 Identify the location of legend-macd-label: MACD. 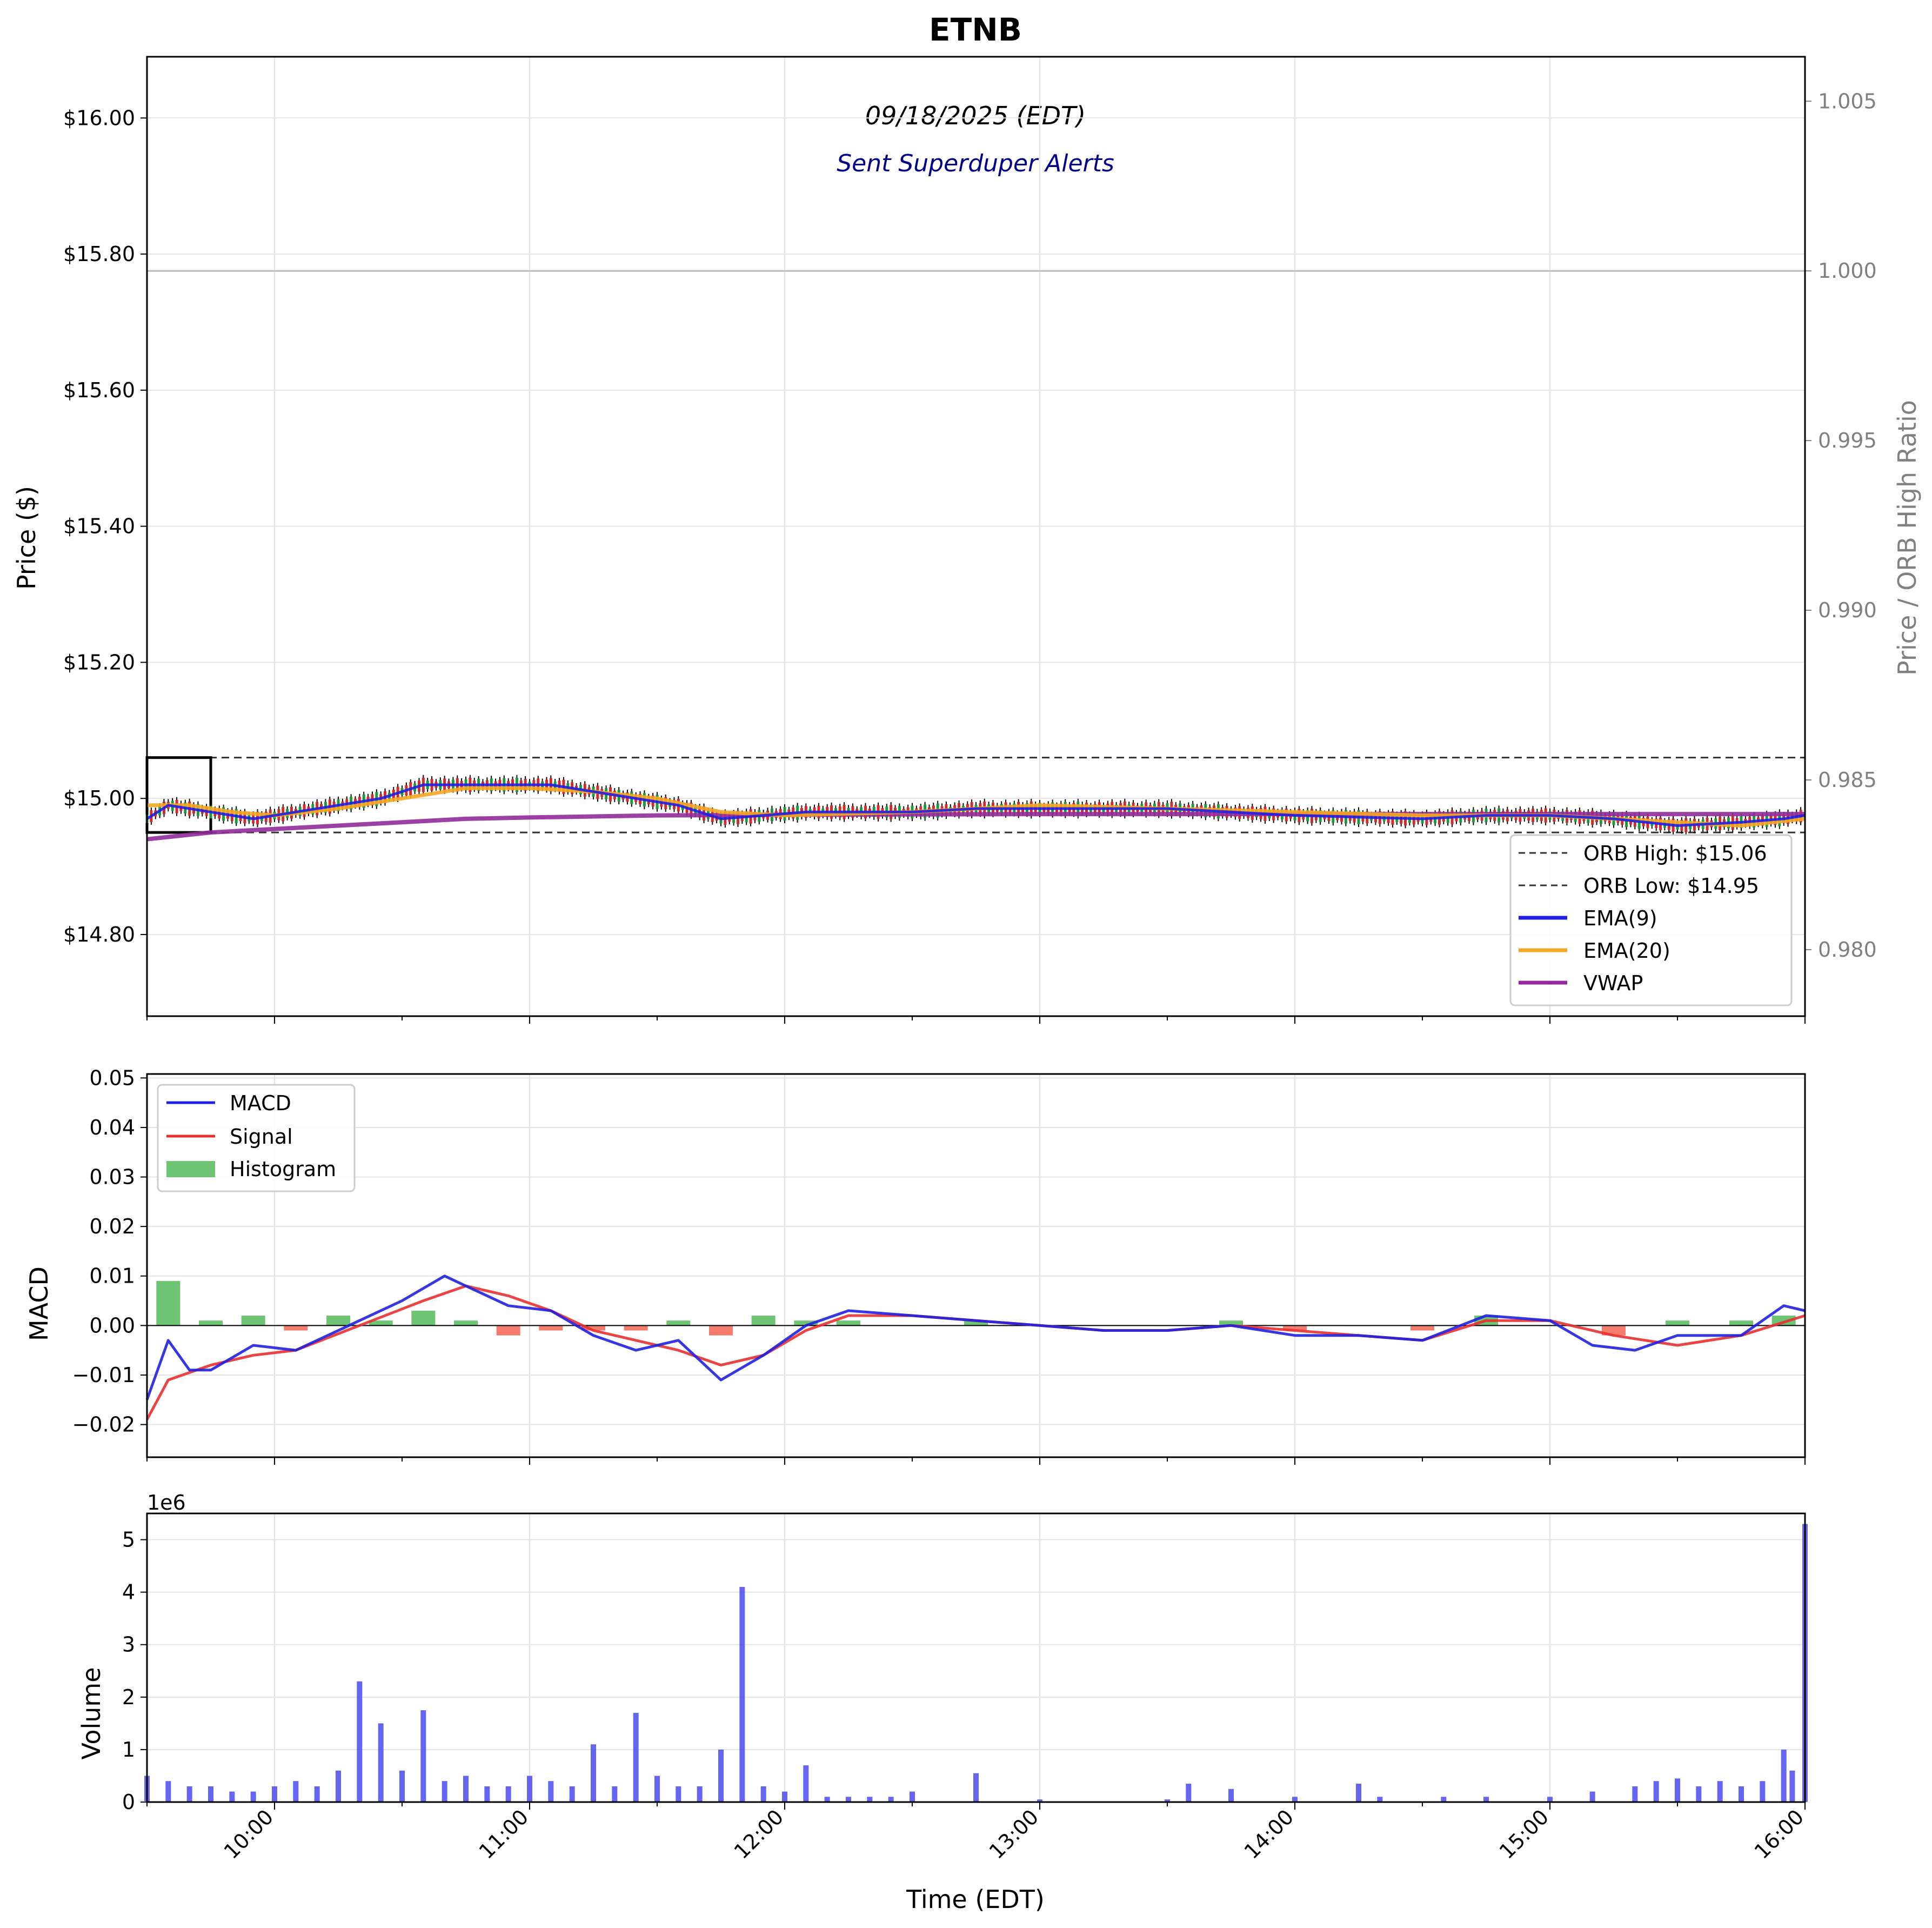
(260, 1103).